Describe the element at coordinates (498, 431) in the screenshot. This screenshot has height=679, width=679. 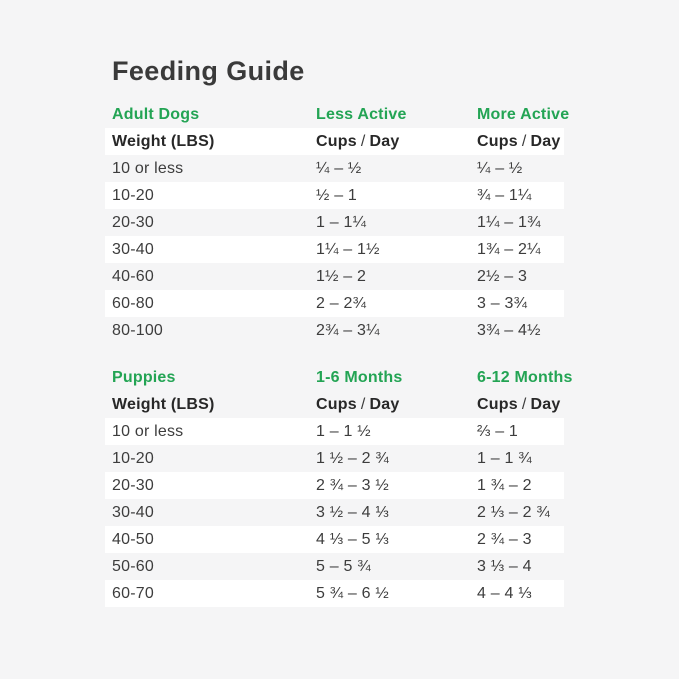
I see `months-6-12-value: ⅔ – 1` at that location.